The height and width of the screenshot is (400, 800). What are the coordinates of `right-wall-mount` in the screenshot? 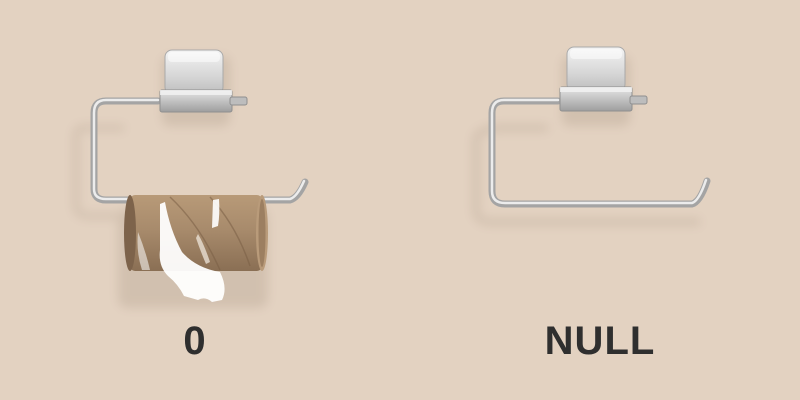 It's located at (603, 79).